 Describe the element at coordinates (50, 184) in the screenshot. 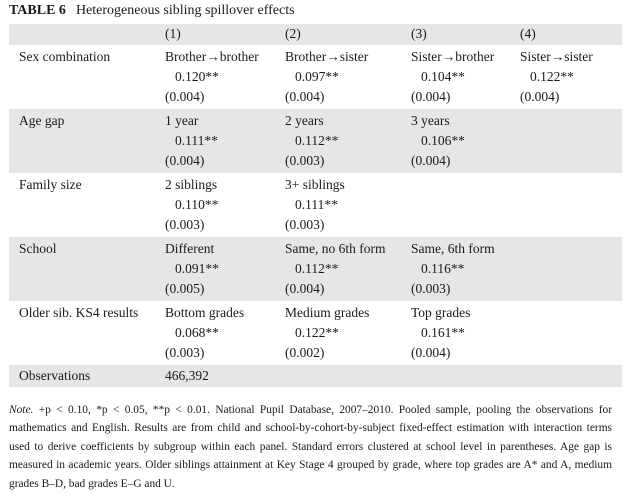

I see `row-label: Family size` at that location.